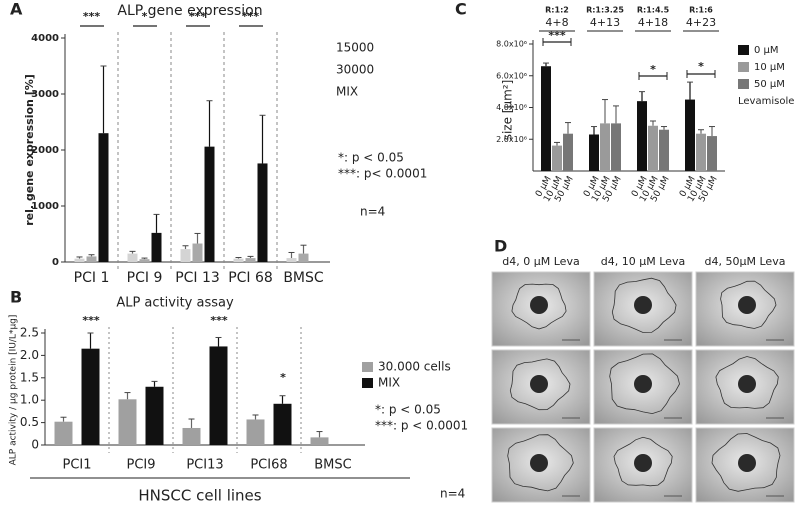 The image size is (800, 508). What do you see at coordinates (643, 261) in the screenshot?
I see `column-title: d4, 10 µM Leva` at bounding box center [643, 261].